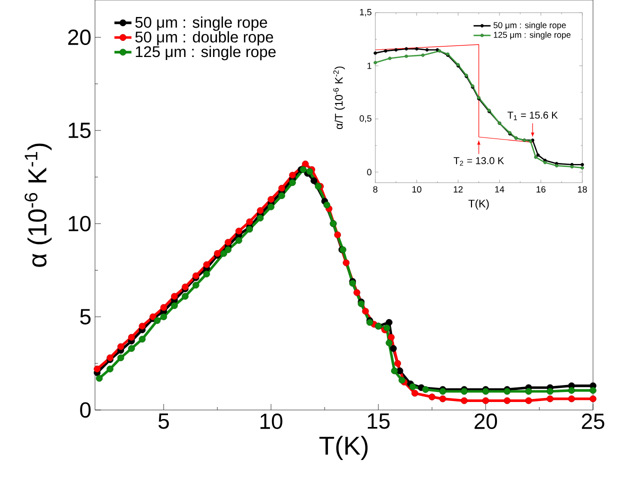 Image resolution: width=628 pixels, height=496 pixels. What do you see at coordinates (85, 316) in the screenshot?
I see `y-tick-label: 5` at bounding box center [85, 316].